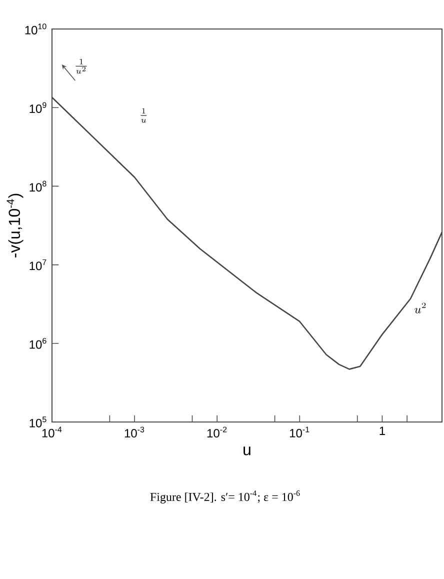 Image resolution: width=444 pixels, height=579 pixels. Describe the element at coordinates (38, 422) in the screenshot. I see `y-tick-label: 10$^{5}$` at that location.